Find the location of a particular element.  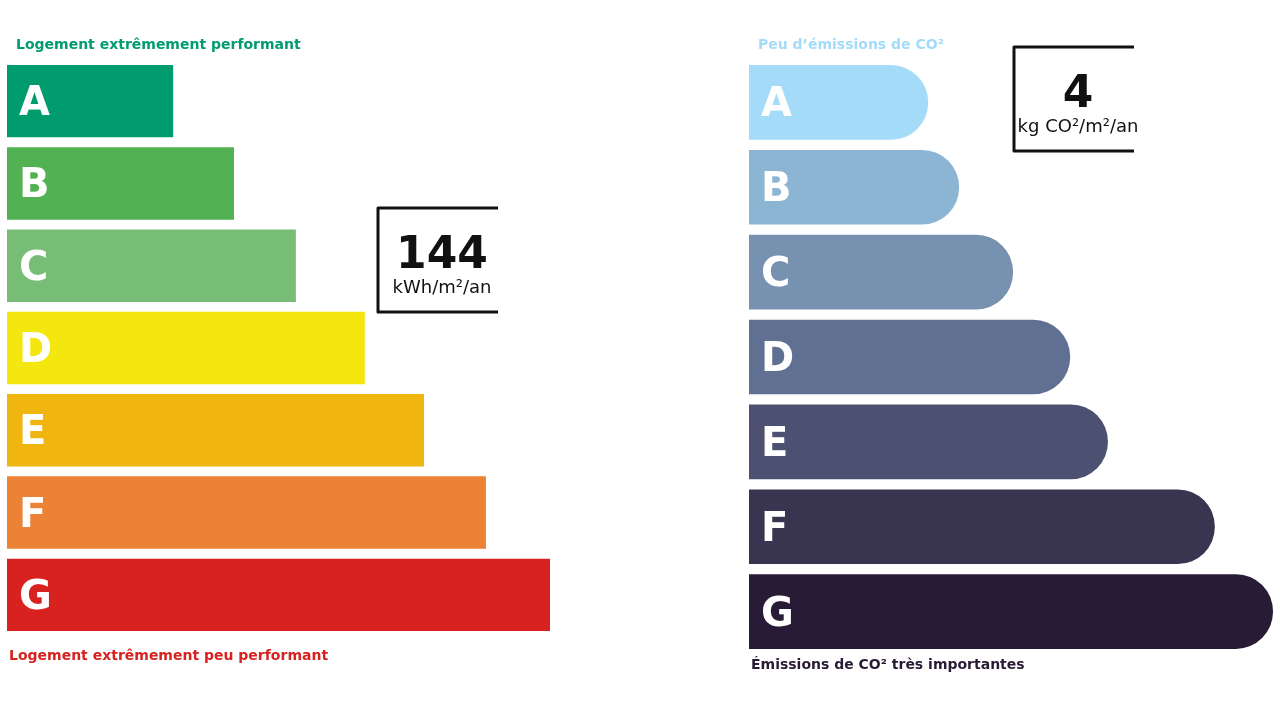

annotation: 4 is located at coordinates (1078, 91).